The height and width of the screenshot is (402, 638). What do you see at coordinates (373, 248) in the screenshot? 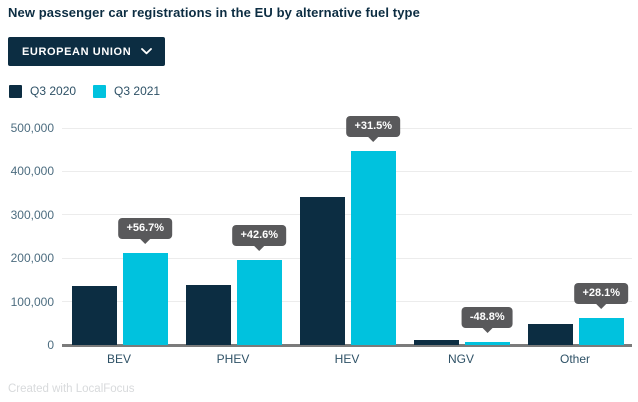
I see `bar-hev-q3-2021` at bounding box center [373, 248].